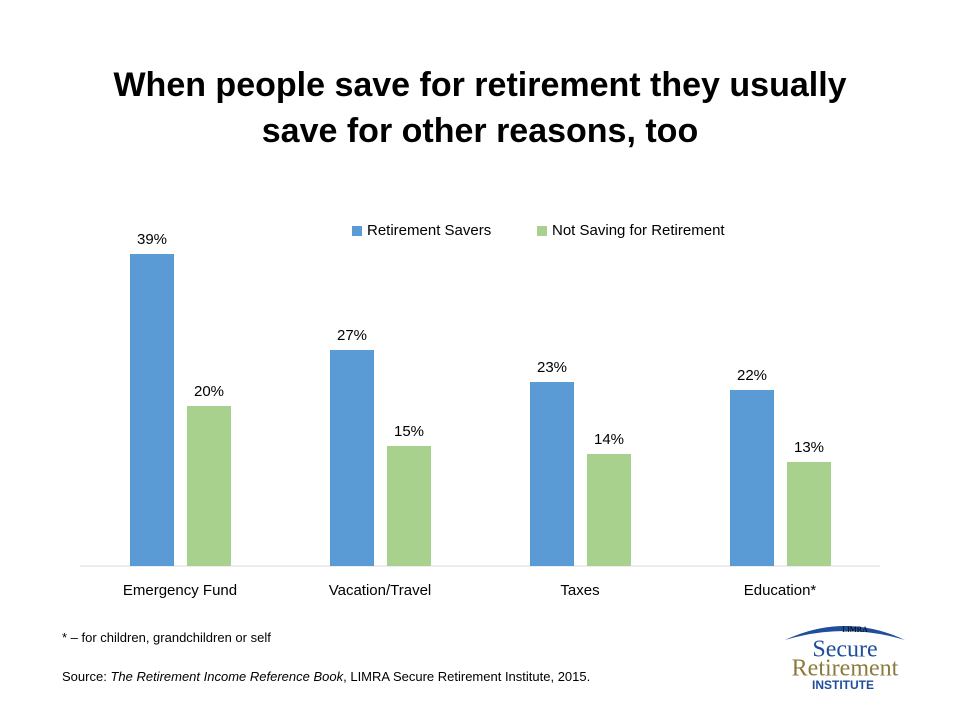 The height and width of the screenshot is (720, 960). What do you see at coordinates (552, 367) in the screenshot?
I see `data-label: 23%` at bounding box center [552, 367].